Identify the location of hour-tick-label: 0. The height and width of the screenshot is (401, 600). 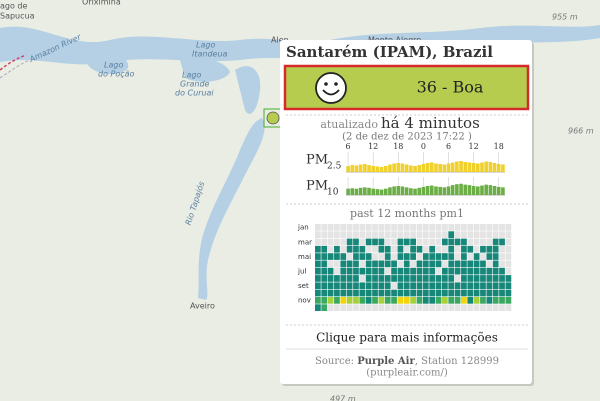
(423, 146).